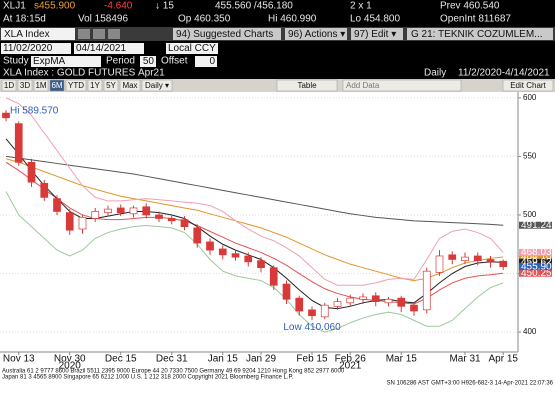 This screenshot has width=555, height=400. Describe the element at coordinates (535, 262) in the screenshot. I see `end-label-box` at that location.